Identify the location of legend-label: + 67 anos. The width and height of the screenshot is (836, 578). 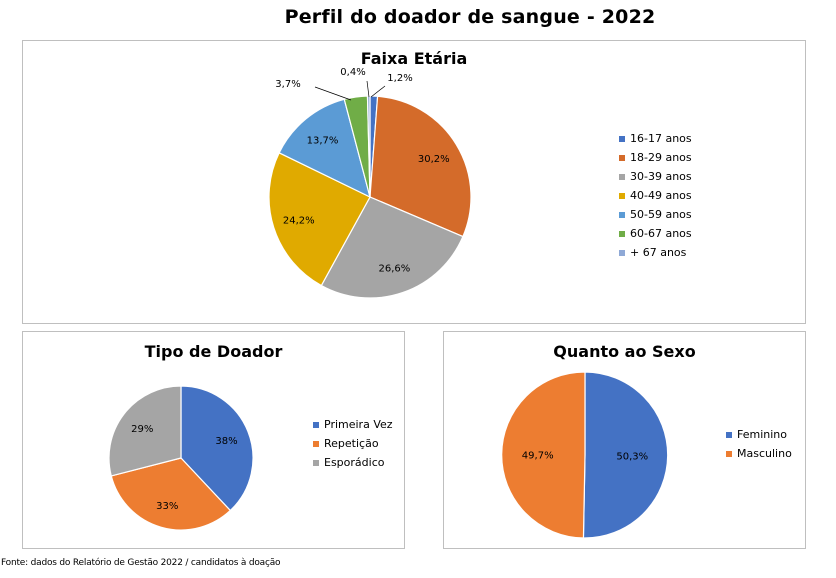
(658, 252).